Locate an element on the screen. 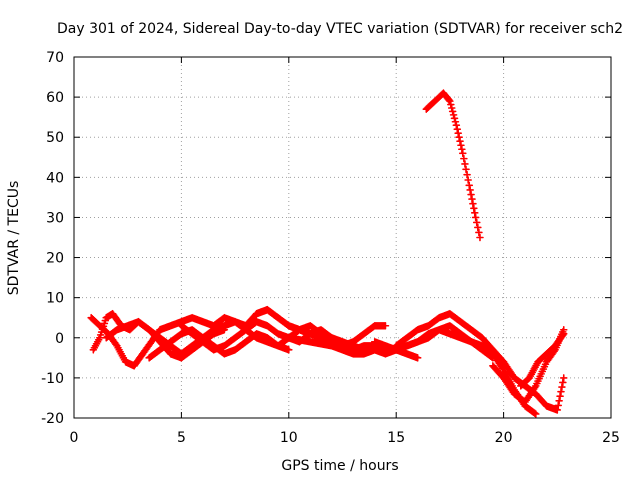  x-tick-label: 20 is located at coordinates (504, 438).